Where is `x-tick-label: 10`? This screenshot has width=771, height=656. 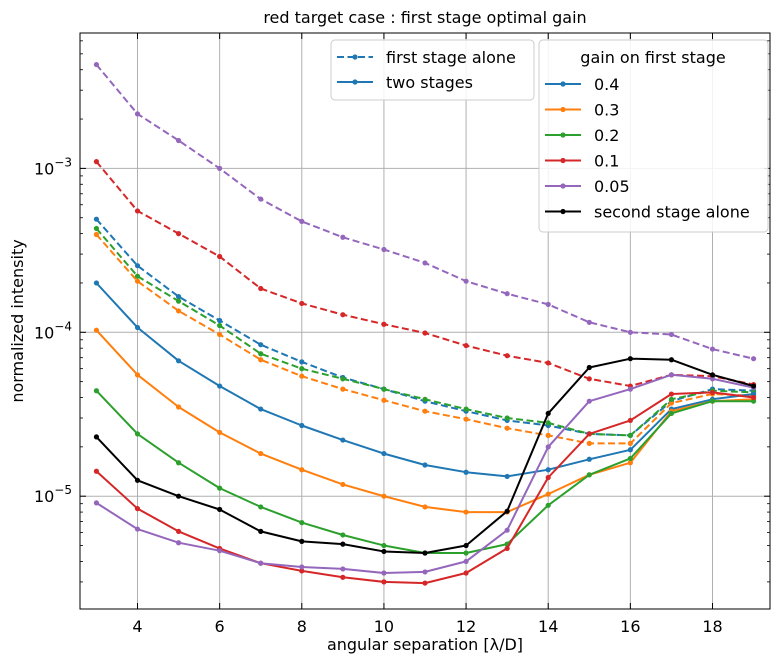 x-tick-label: 10 is located at coordinates (384, 626).